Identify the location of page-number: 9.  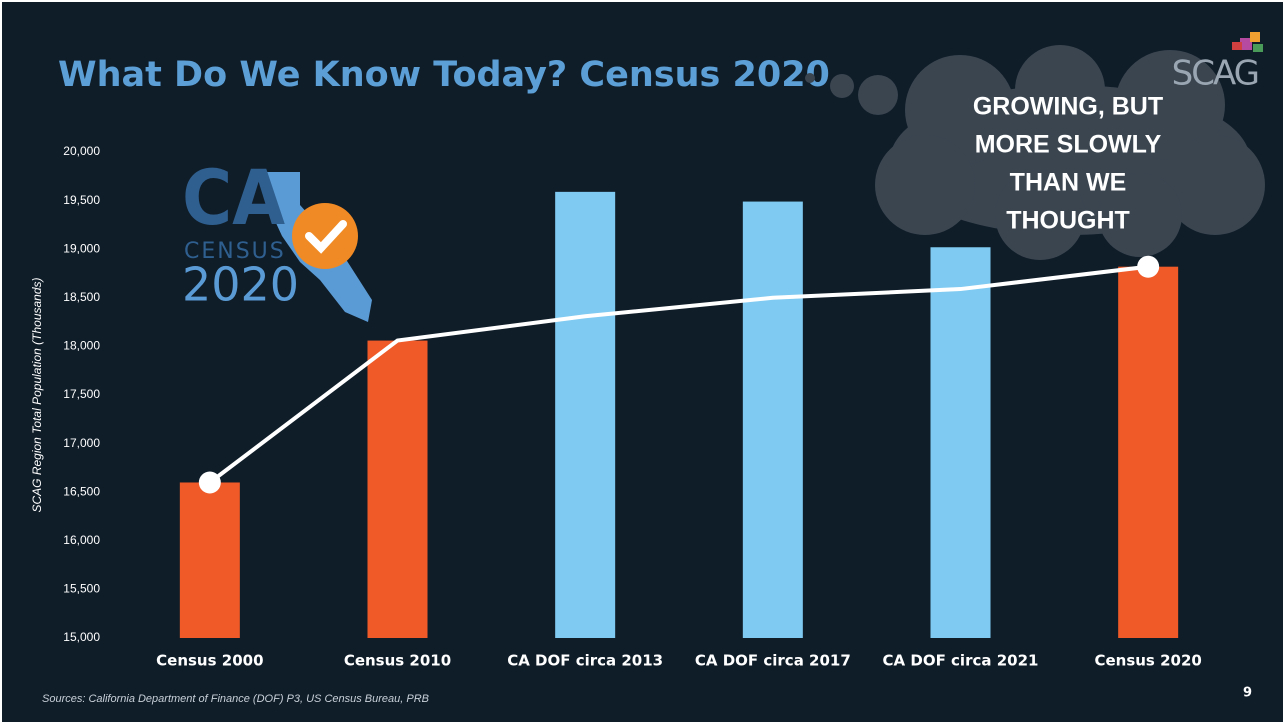
(1247, 693).